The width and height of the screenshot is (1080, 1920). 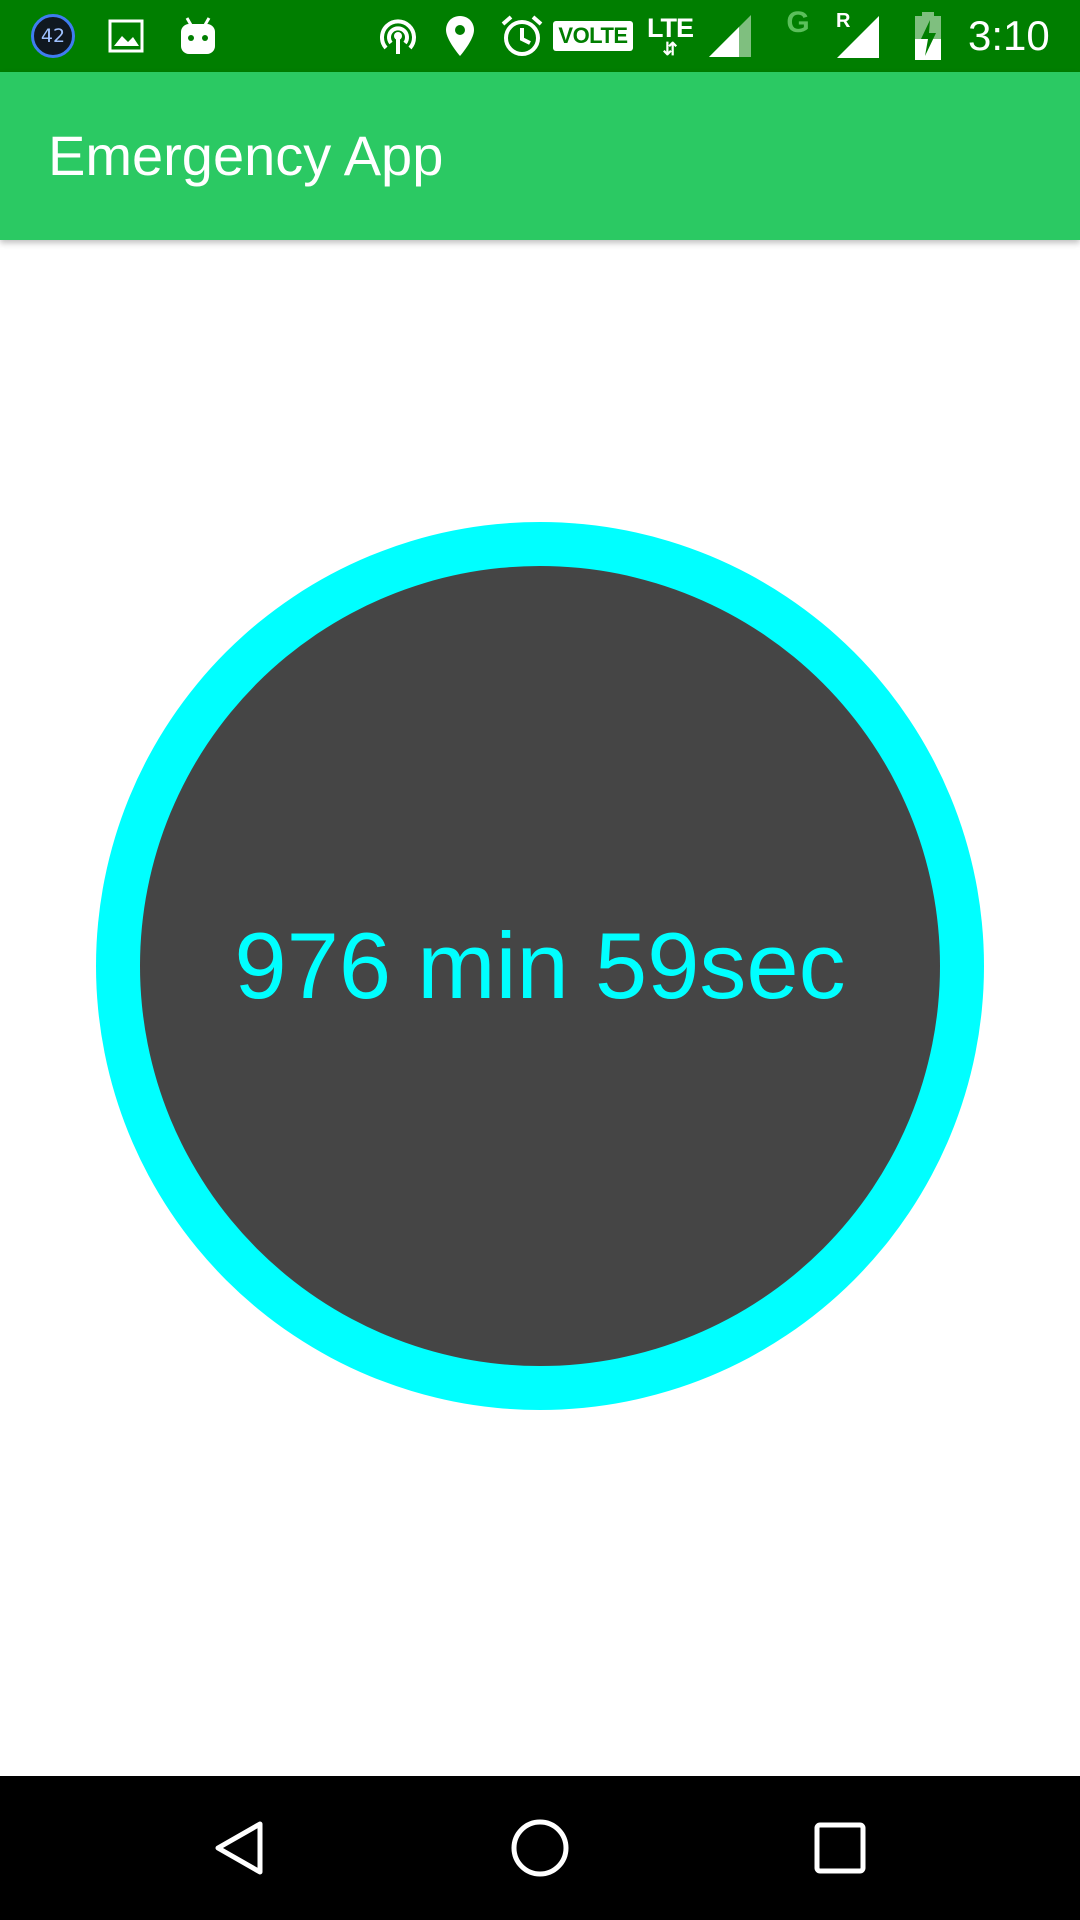 What do you see at coordinates (798, 22) in the screenshot?
I see `g-network-label: G` at bounding box center [798, 22].